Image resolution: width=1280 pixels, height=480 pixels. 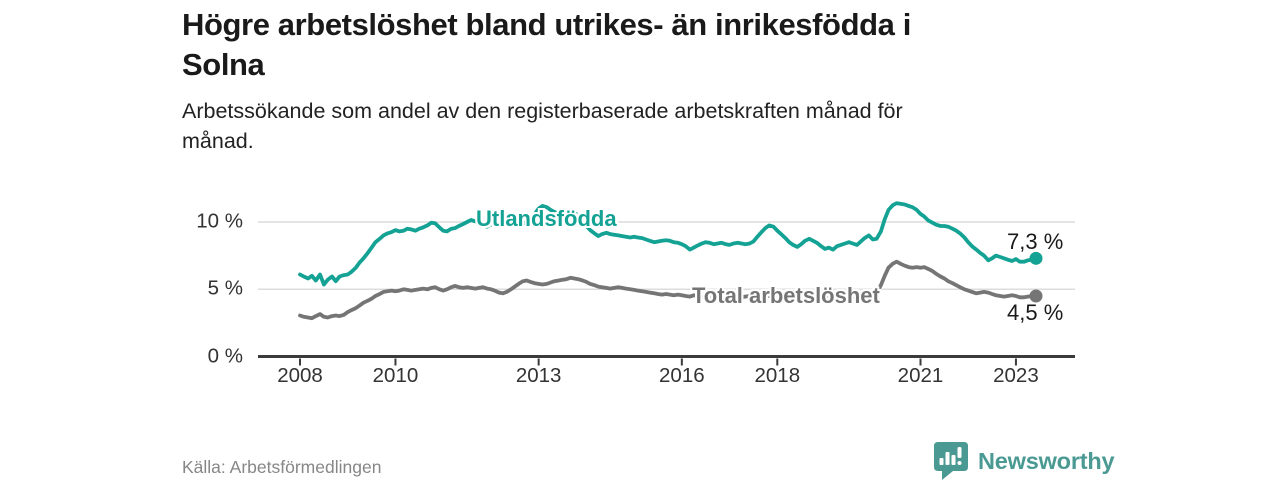 I want to click on source-note: Källa: Arbetsförmedlingen, so click(x=282, y=467).